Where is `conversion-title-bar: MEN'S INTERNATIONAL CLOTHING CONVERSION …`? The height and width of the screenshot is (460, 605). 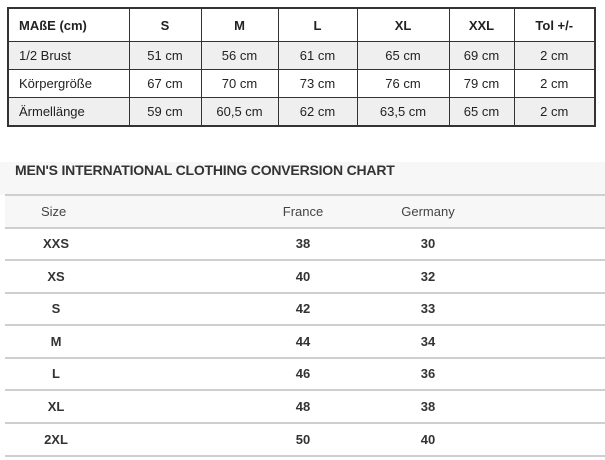 conversion-title-bar: MEN'S INTERNATIONAL CLOTHING CONVERSION … is located at coordinates (302, 178).